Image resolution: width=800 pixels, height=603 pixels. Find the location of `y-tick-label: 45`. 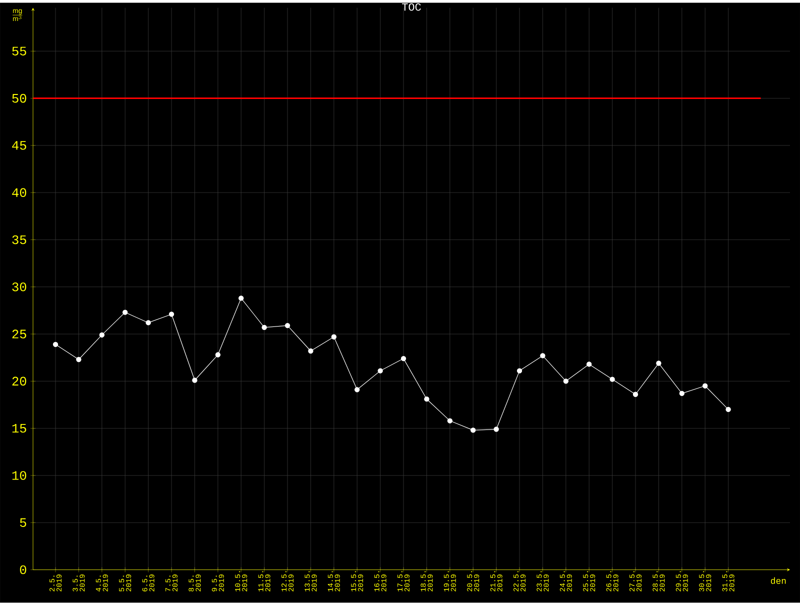

y-tick-label: 45 is located at coordinates (19, 145).